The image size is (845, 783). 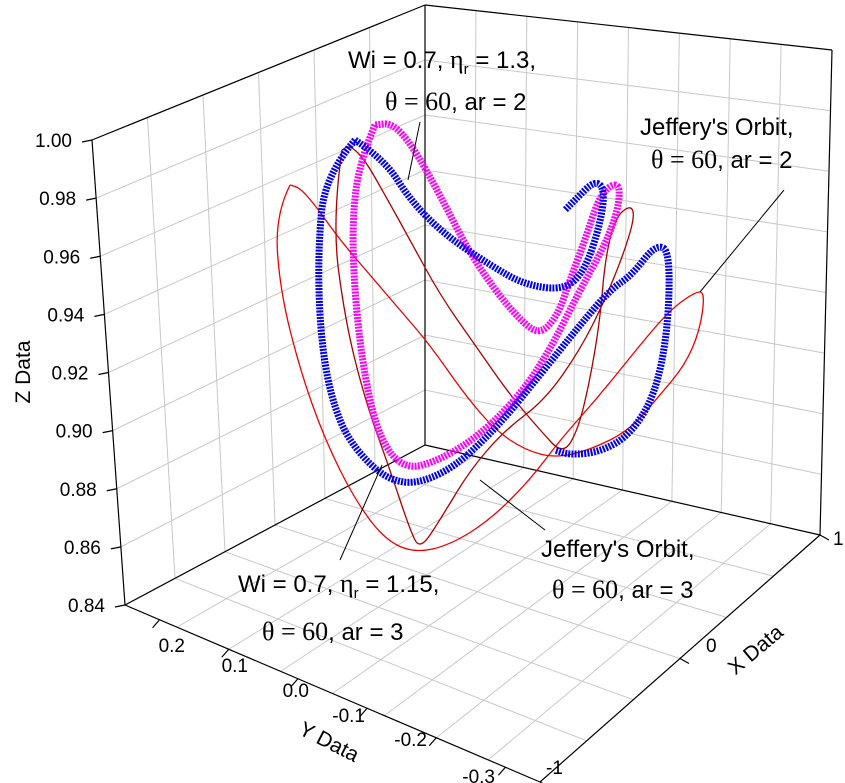 What do you see at coordinates (838, 539) in the screenshot?
I see `x-tick-label: 1` at bounding box center [838, 539].